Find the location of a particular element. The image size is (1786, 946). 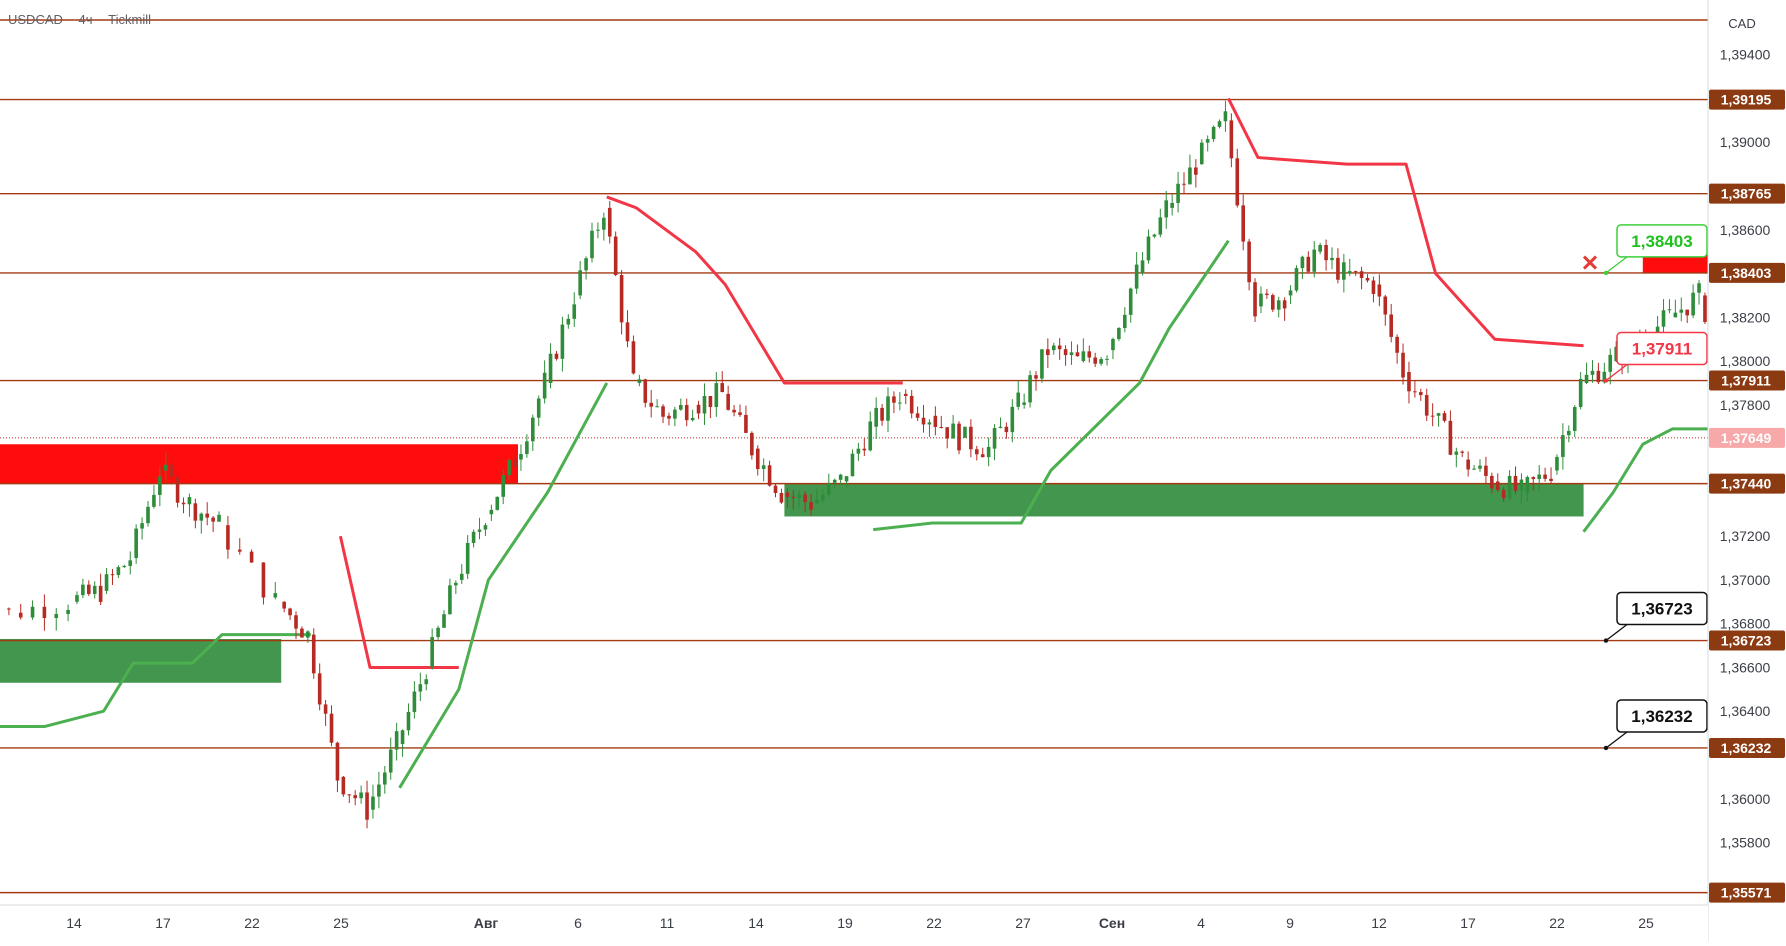

level-badge-label: 1,36232 is located at coordinates (1746, 748).